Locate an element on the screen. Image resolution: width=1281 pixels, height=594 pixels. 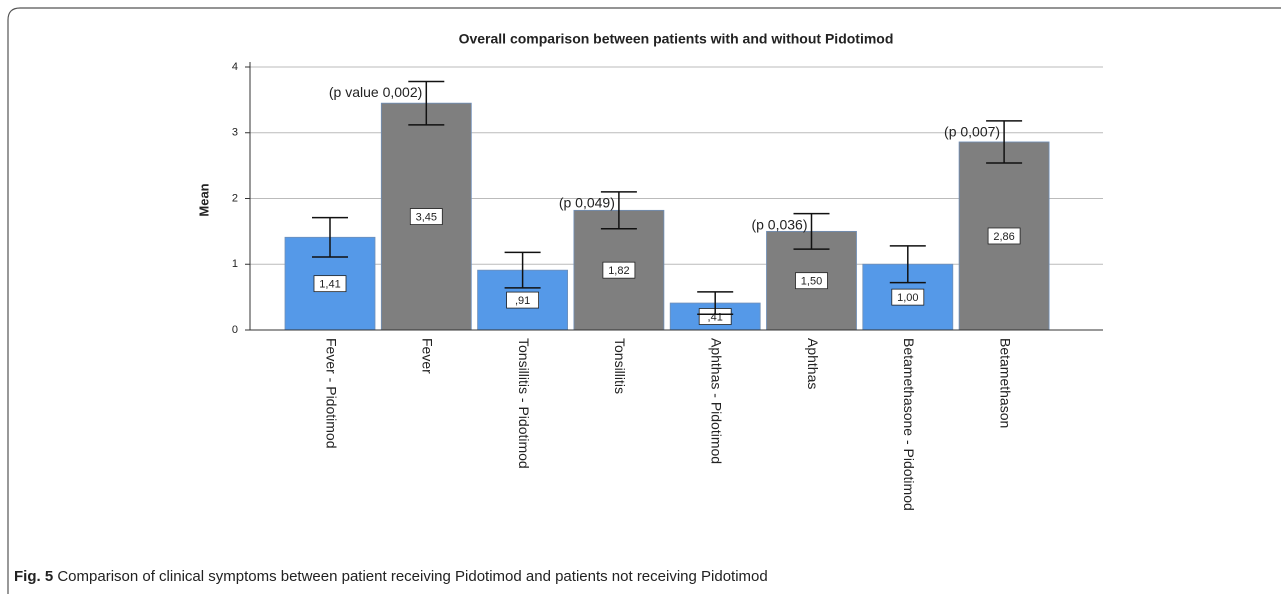
value-label: 1,00 is located at coordinates (907, 298).